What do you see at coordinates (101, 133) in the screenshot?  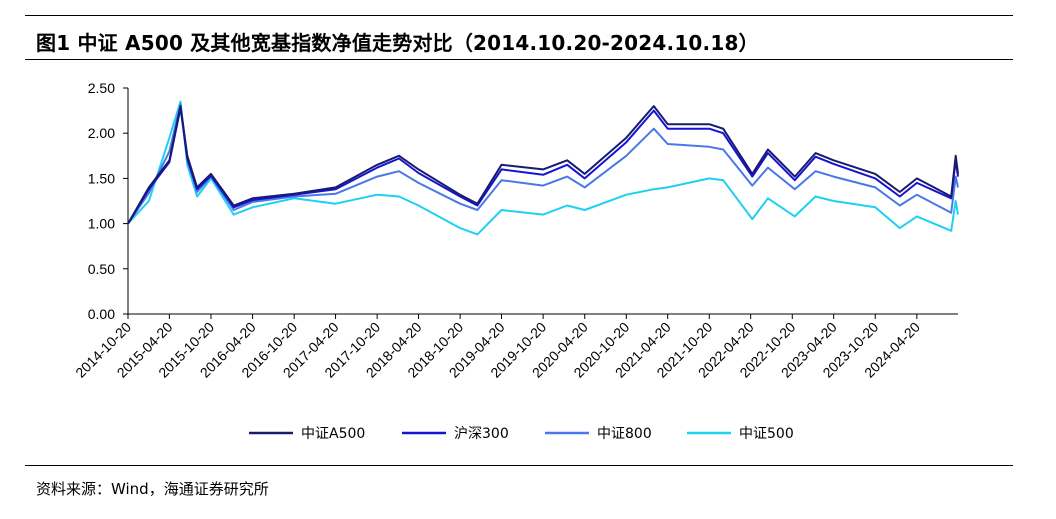 I see `y-tick-label: 2.00` at bounding box center [101, 133].